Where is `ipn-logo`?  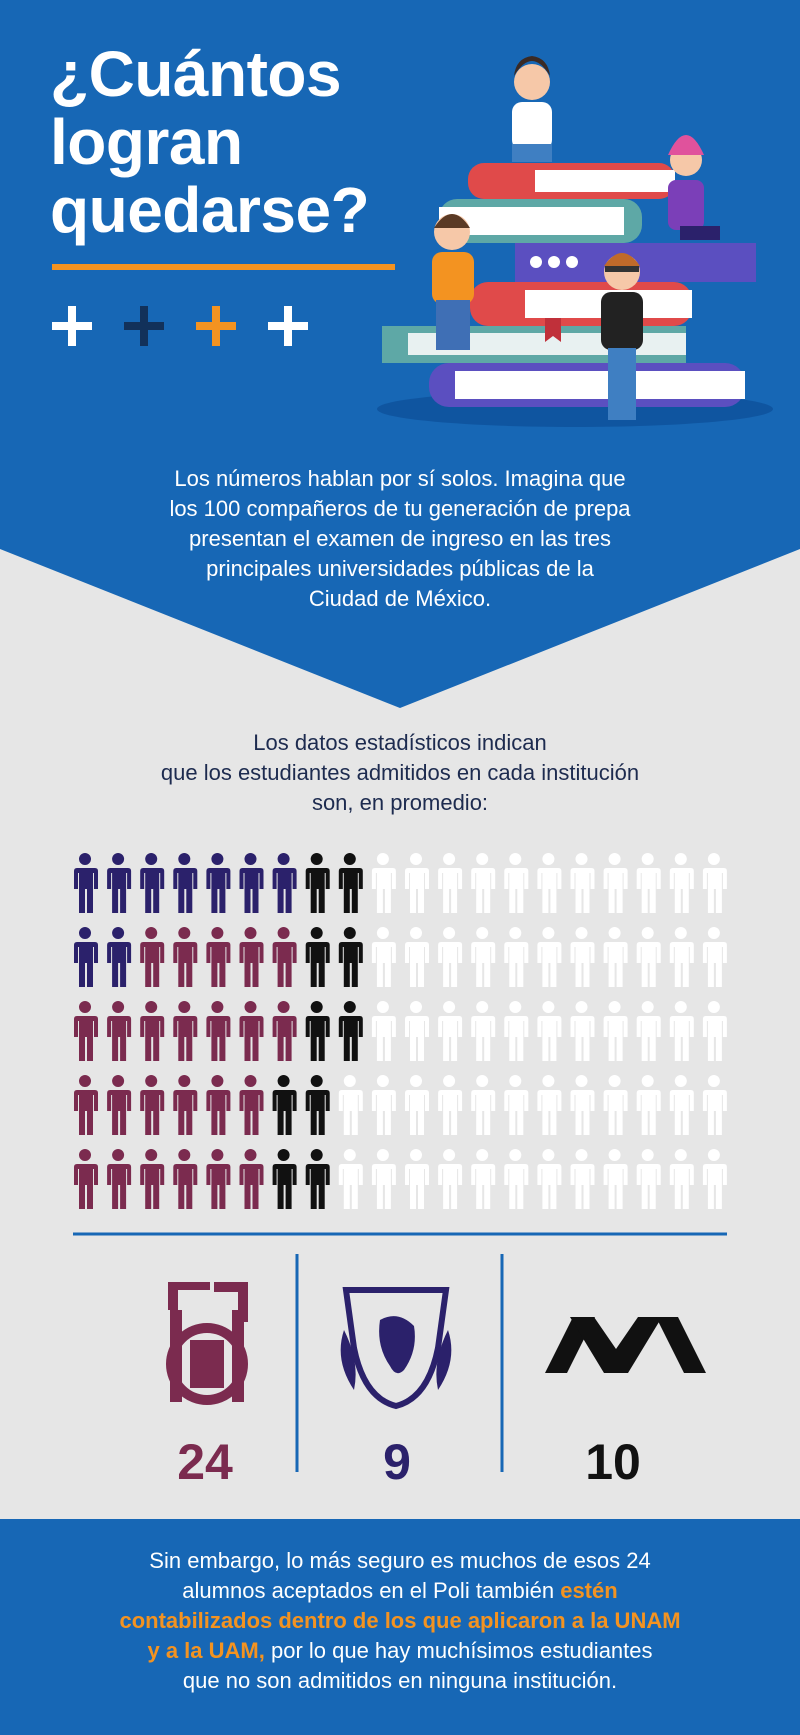
ipn-logo is located at coordinates (207, 1343).